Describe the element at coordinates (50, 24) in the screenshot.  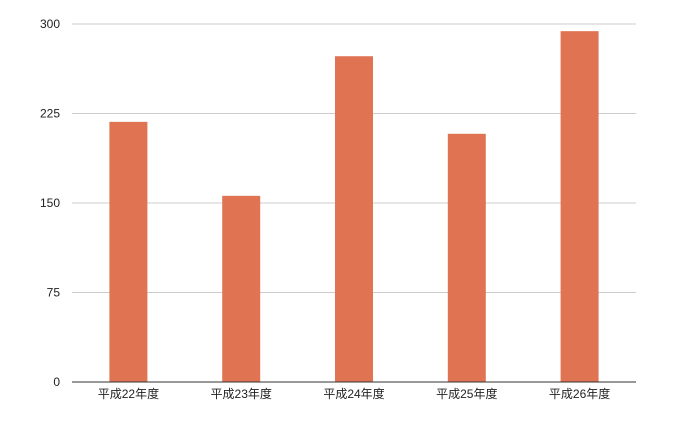
I see `y-tick-label: 300` at that location.